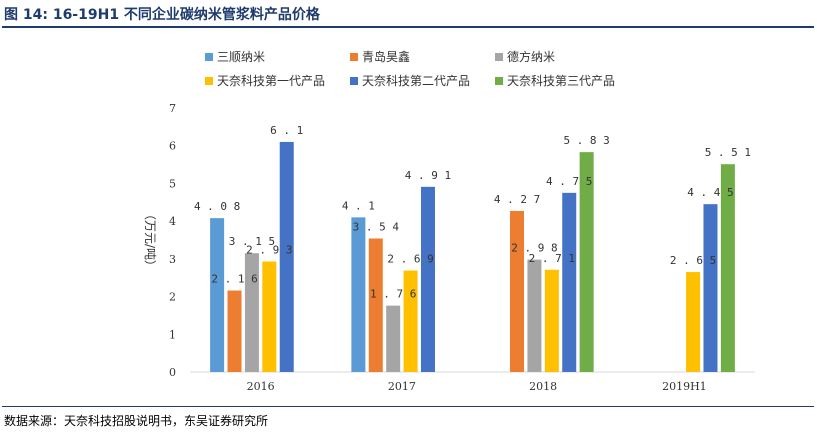 The width and height of the screenshot is (817, 433). I want to click on data-label: 3 . 1 5, so click(252, 241).